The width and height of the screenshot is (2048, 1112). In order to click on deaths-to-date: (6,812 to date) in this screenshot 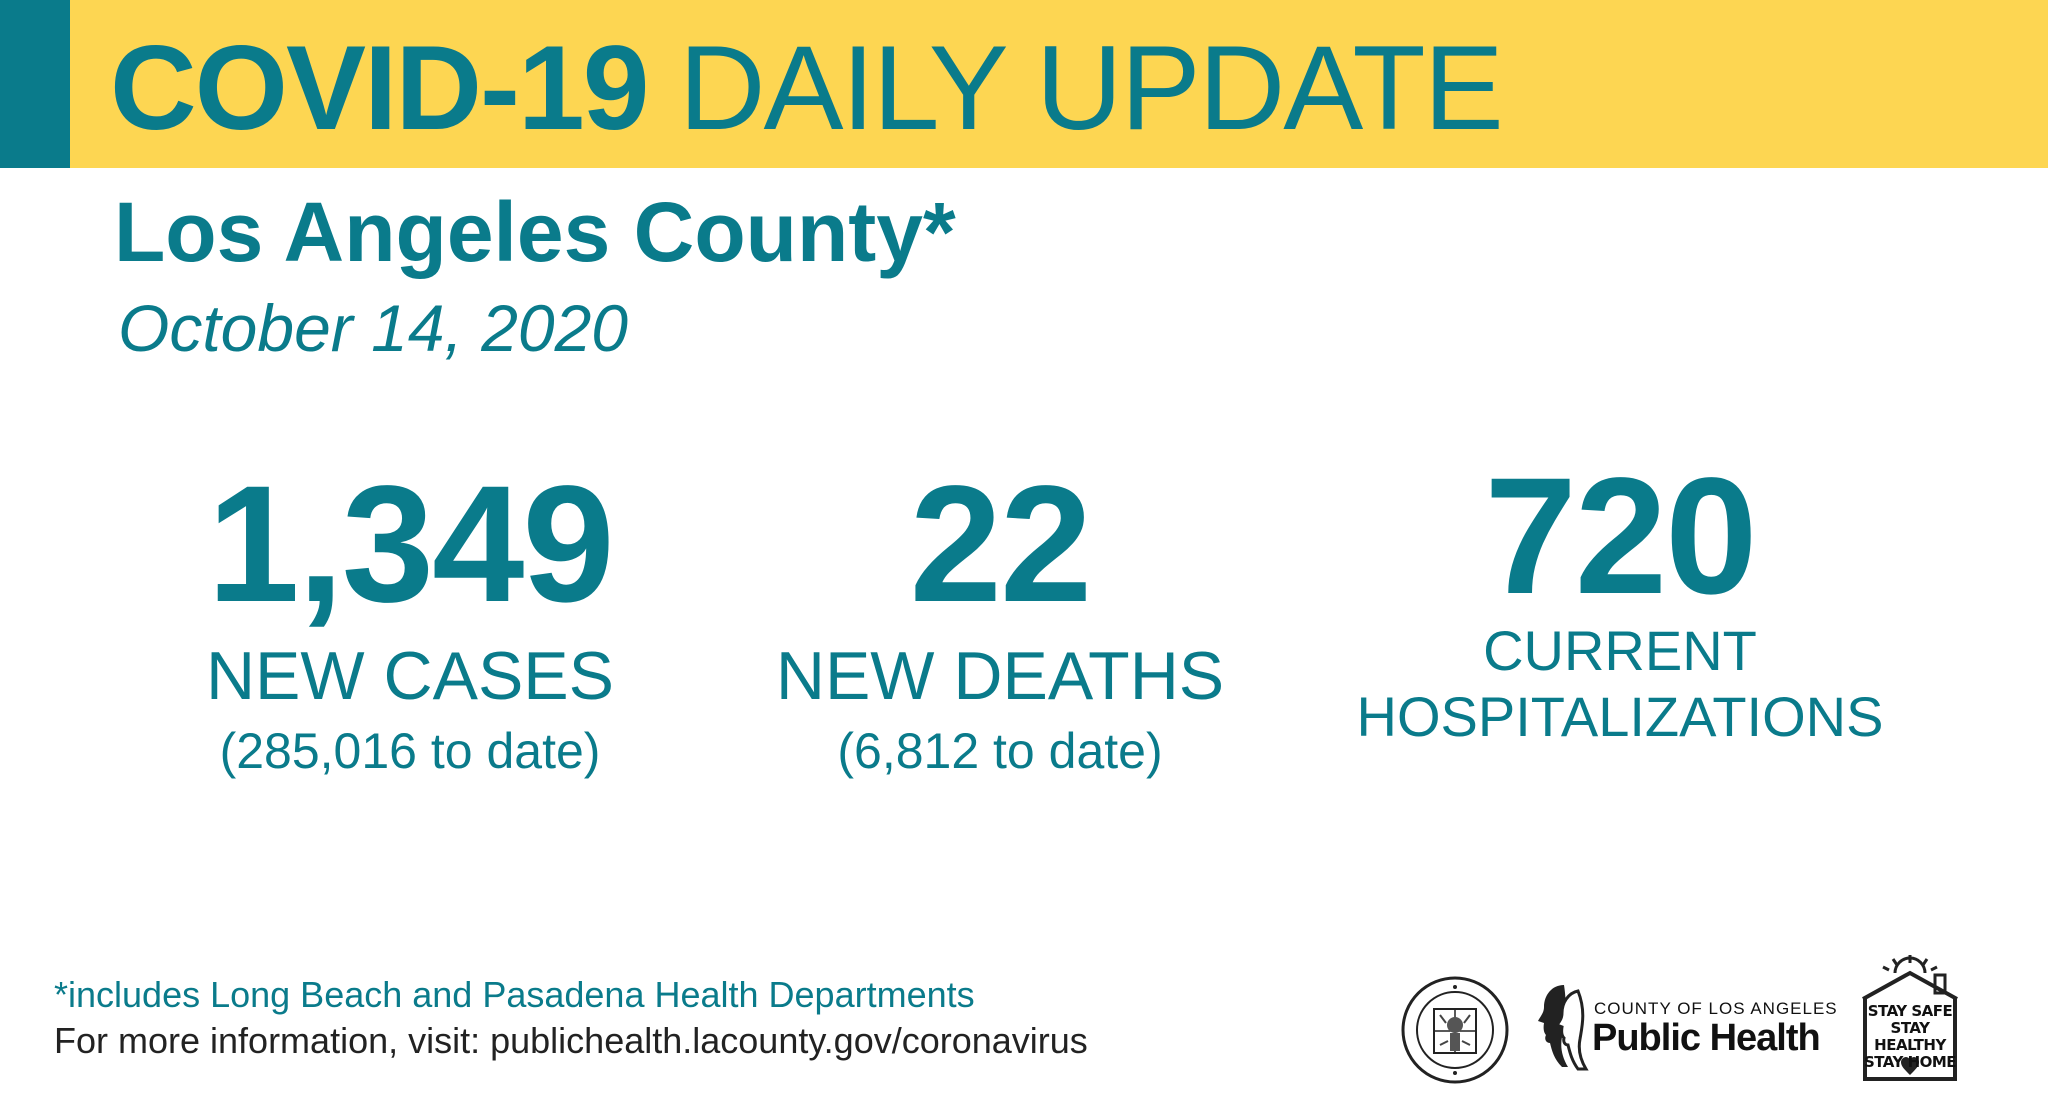, I will do `click(1000, 751)`.